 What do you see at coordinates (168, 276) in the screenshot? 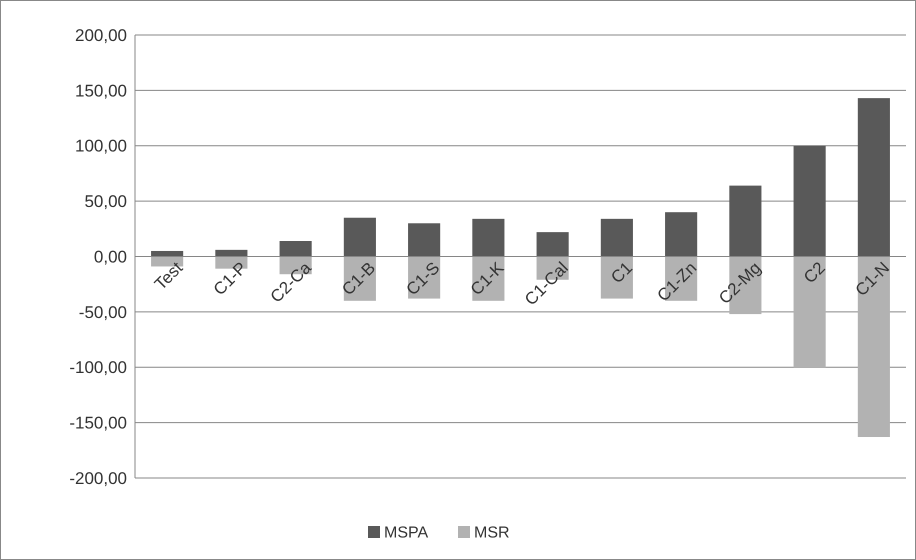
I see `x-tick-label: Test` at bounding box center [168, 276].